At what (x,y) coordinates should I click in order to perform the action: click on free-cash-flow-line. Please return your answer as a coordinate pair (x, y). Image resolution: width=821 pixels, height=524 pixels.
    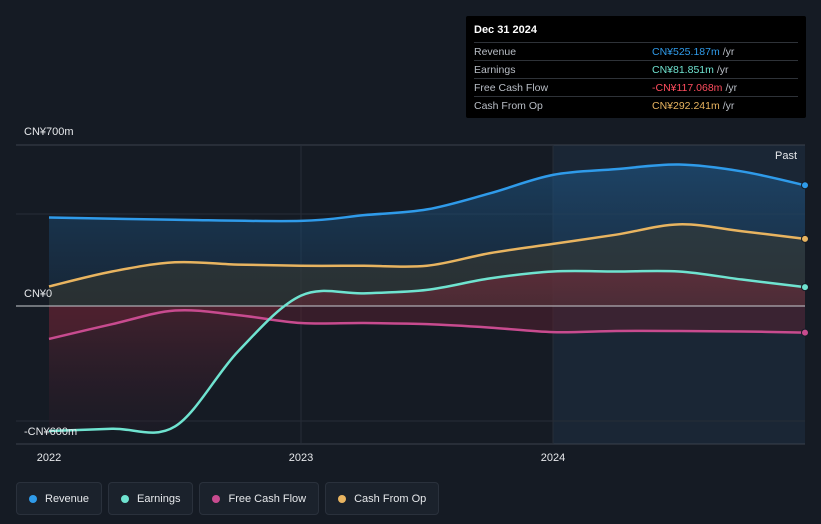
    Looking at the image, I should click on (427, 324).